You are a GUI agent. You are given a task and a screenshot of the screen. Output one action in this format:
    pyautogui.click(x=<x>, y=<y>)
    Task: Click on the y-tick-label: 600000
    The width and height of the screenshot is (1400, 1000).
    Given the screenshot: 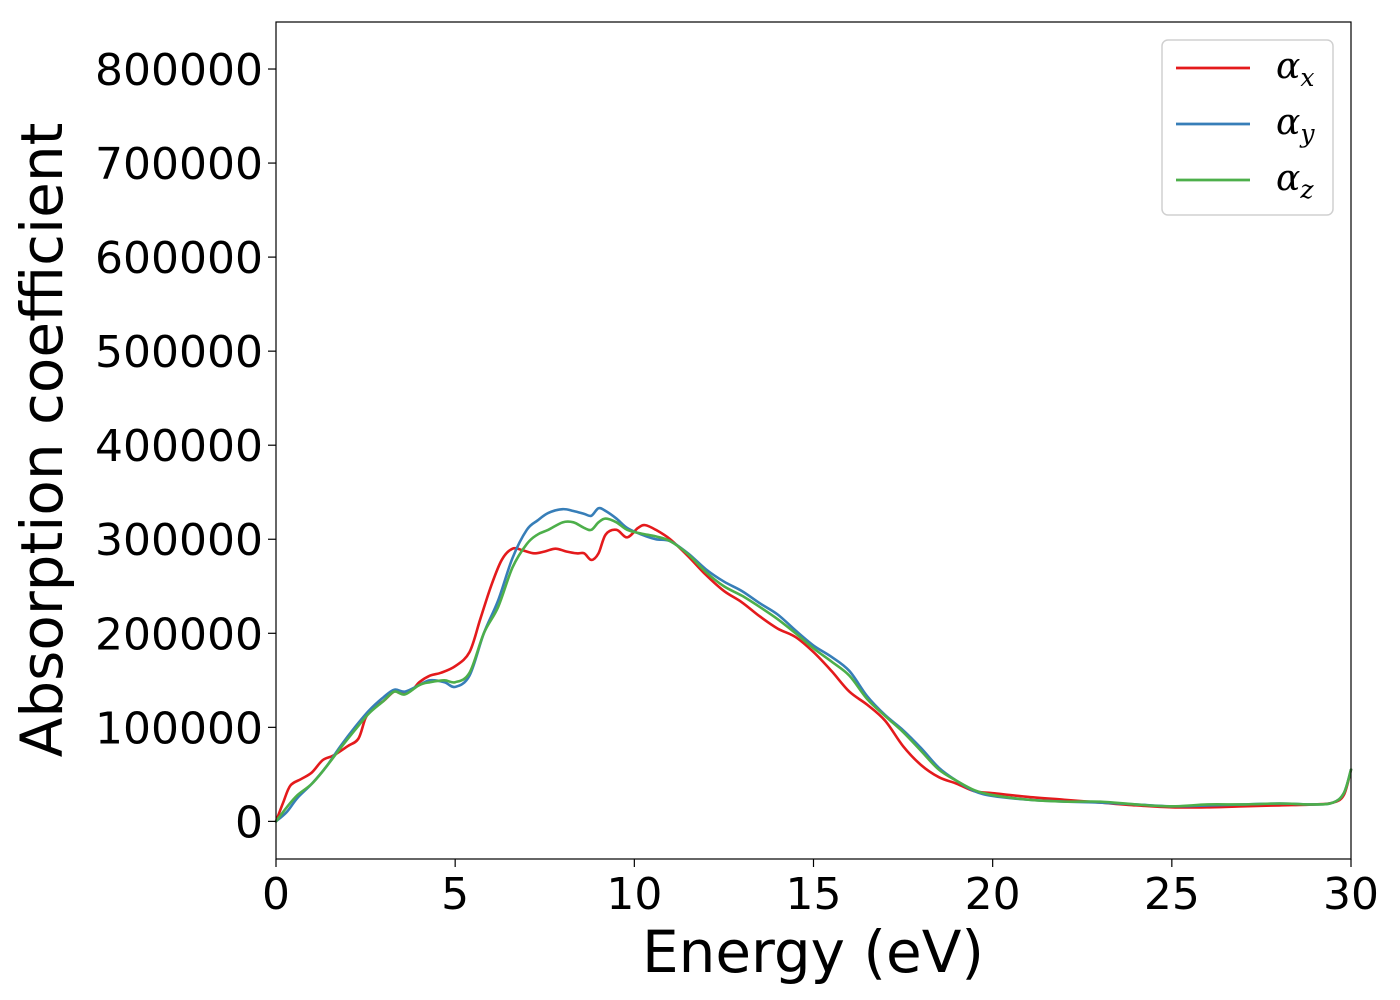 What is the action you would take?
    pyautogui.click(x=179, y=258)
    